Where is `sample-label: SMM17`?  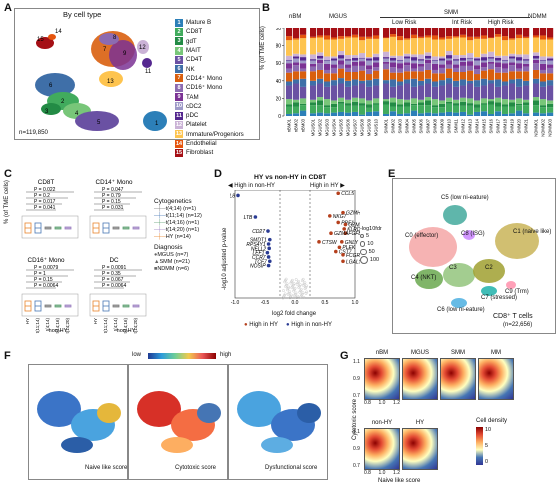 sample-label: SMM17 is located at coordinates (498, 125).